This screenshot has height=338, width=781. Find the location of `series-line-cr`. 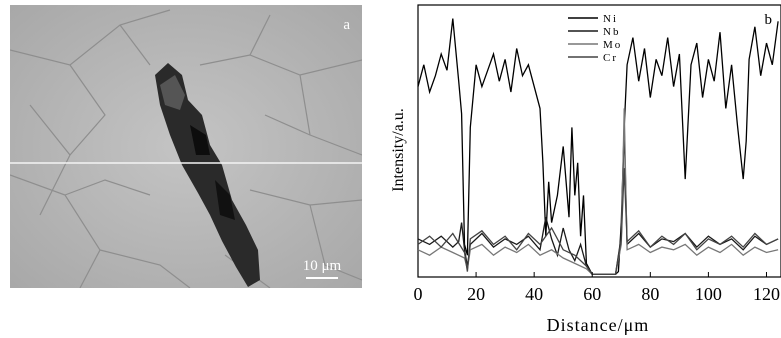

series-line-cr is located at coordinates (598, 221).